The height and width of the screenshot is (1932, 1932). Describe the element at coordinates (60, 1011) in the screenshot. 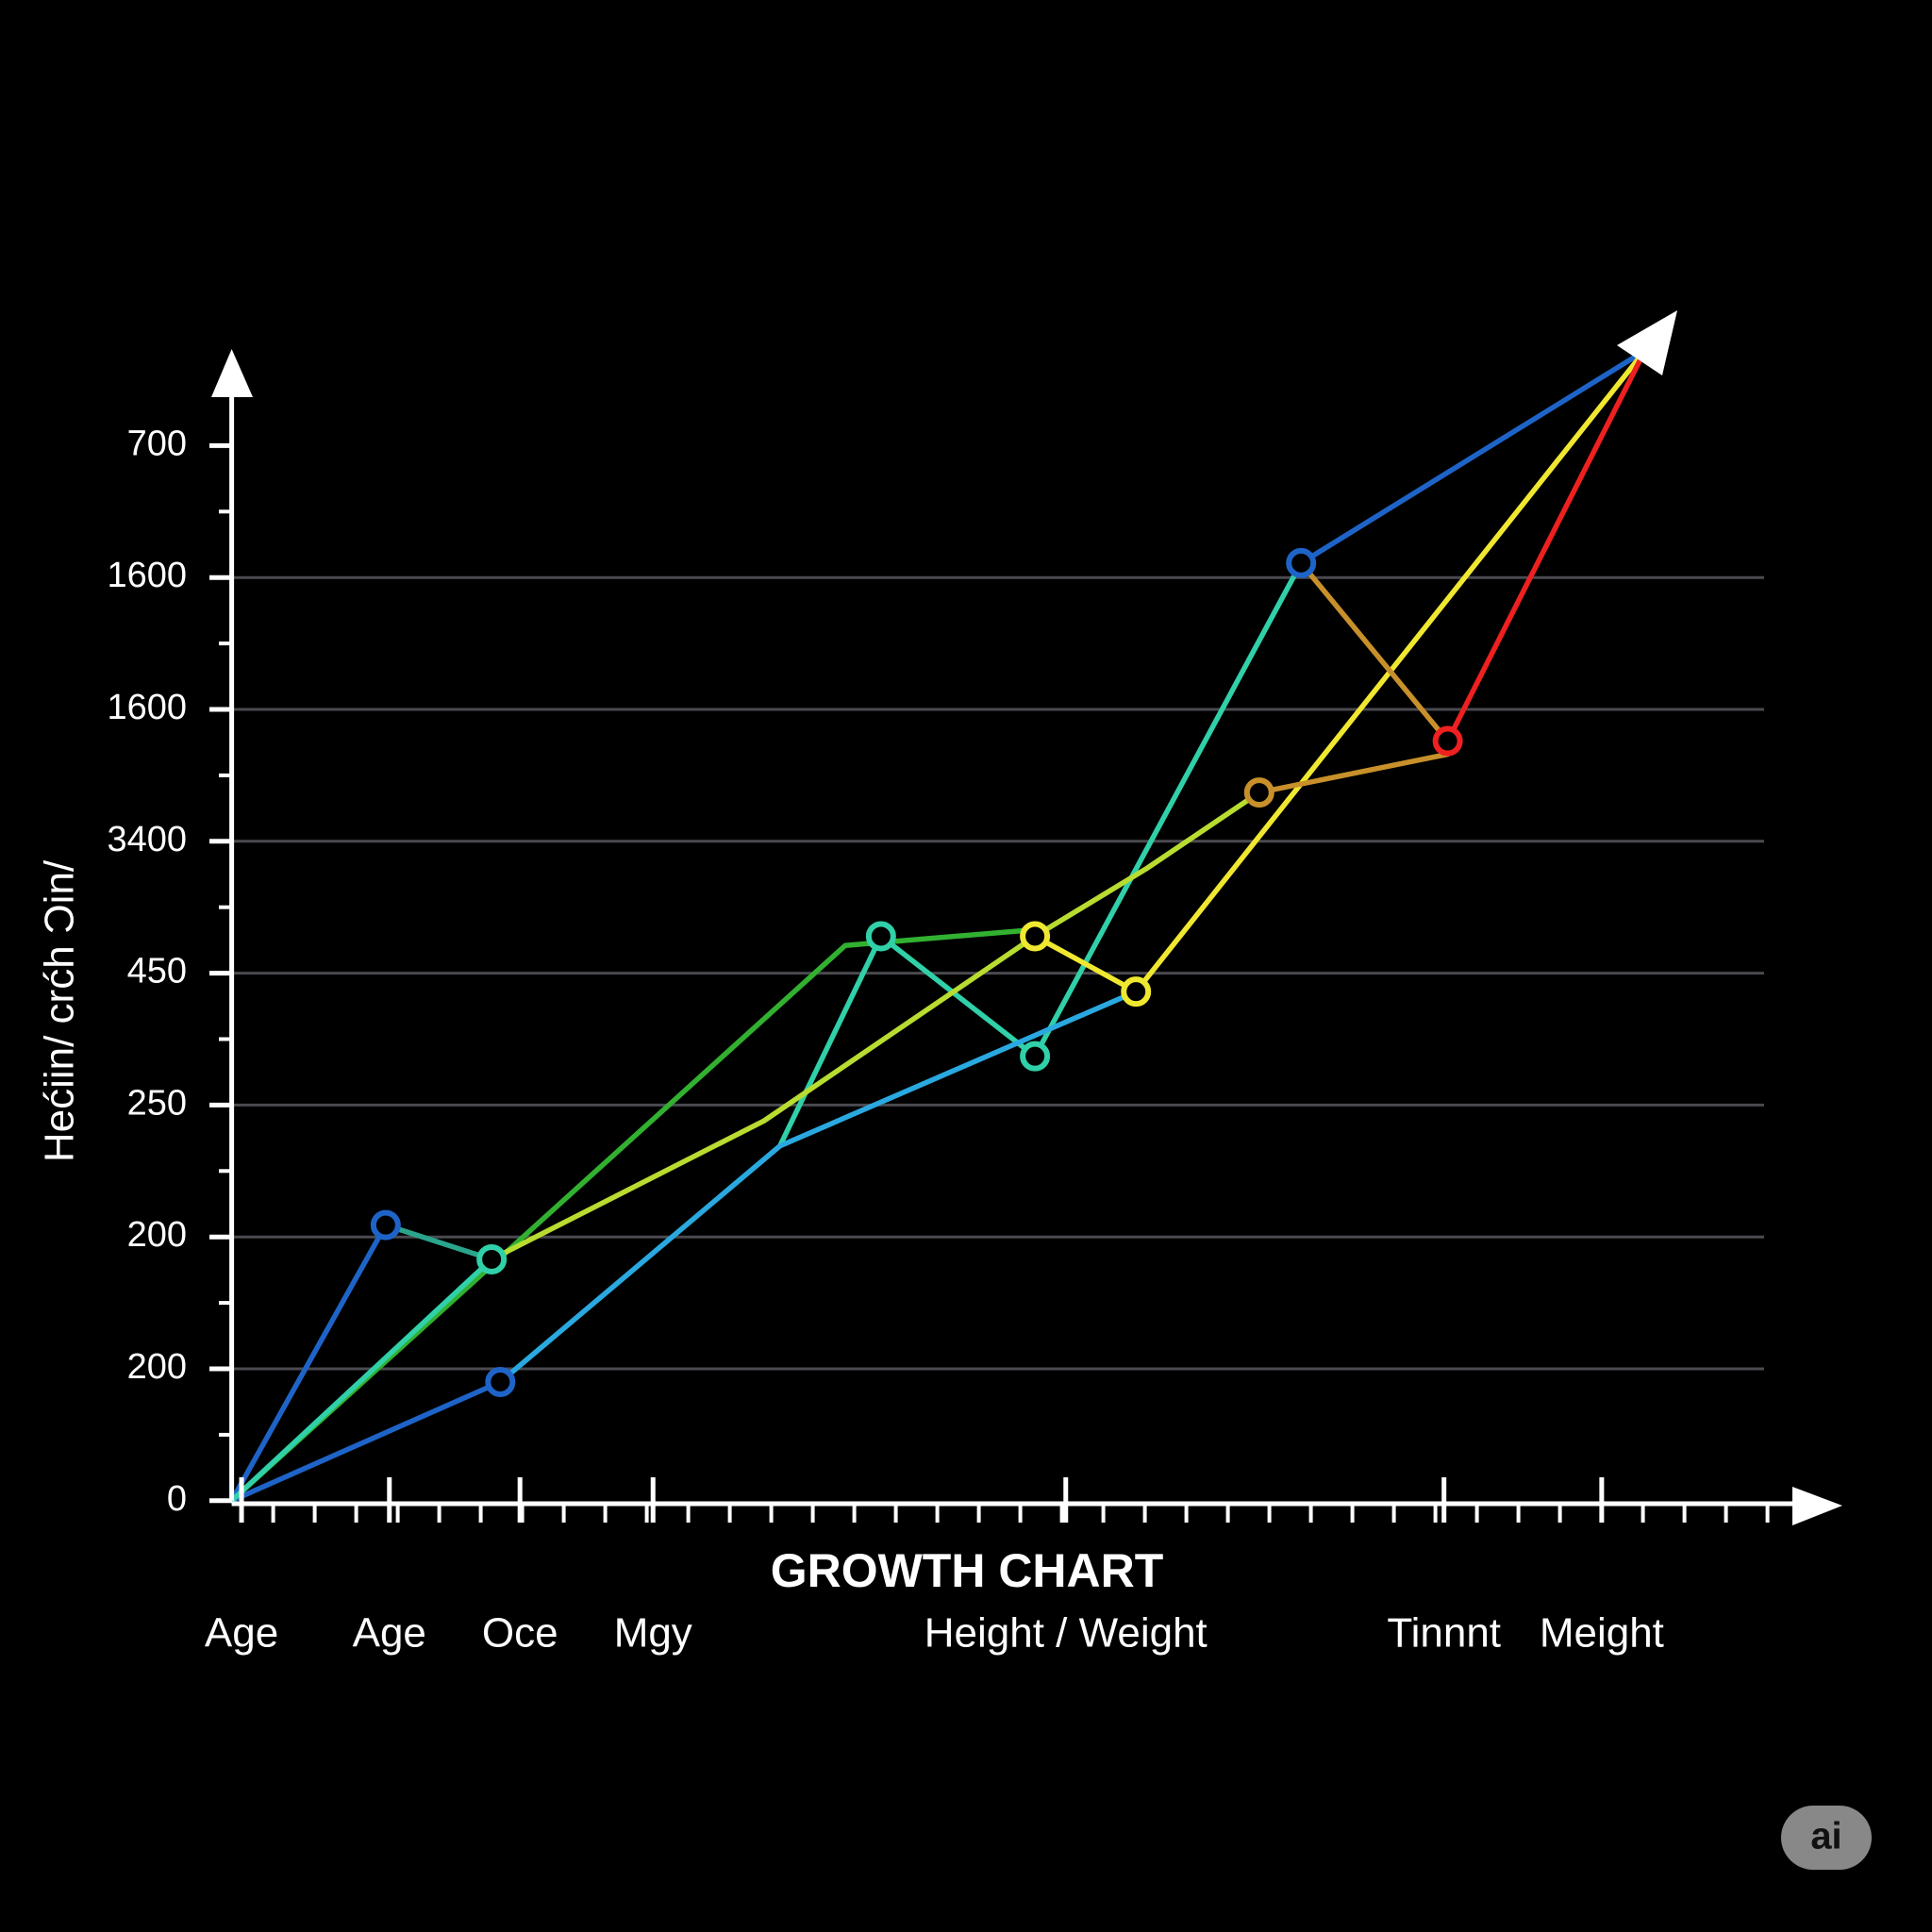

I see `y-axis-title: Hećiin/ crćh Ɔin/` at that location.